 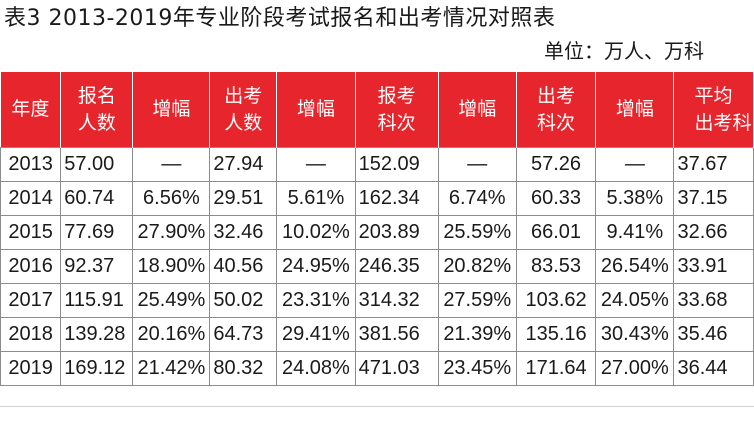 What do you see at coordinates (97, 300) in the screenshot?
I see `cell-applicants: 115.91` at bounding box center [97, 300].